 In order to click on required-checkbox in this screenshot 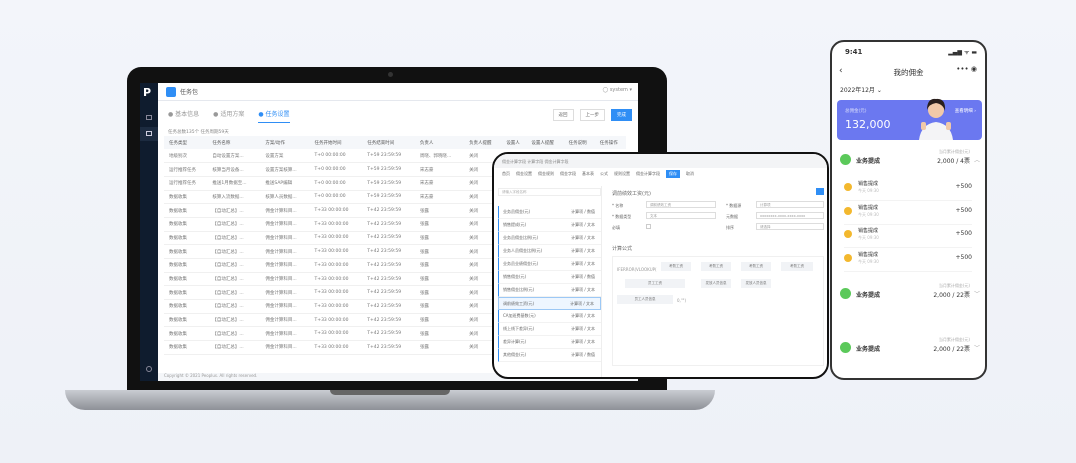, I will do `click(648, 226)`.